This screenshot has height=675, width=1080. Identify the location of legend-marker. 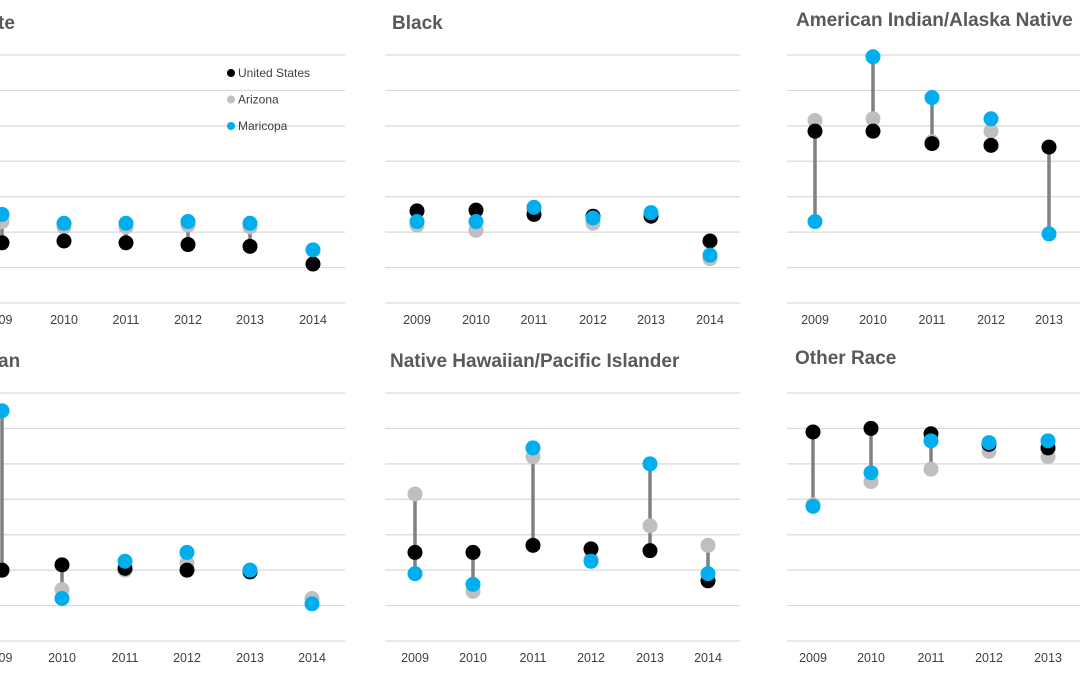
(231, 73).